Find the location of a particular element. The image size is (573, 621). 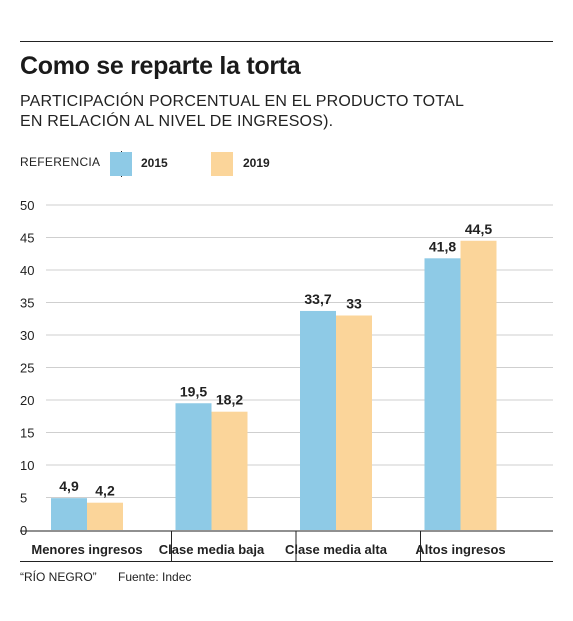

y-tick-label: 50 is located at coordinates (27, 205).